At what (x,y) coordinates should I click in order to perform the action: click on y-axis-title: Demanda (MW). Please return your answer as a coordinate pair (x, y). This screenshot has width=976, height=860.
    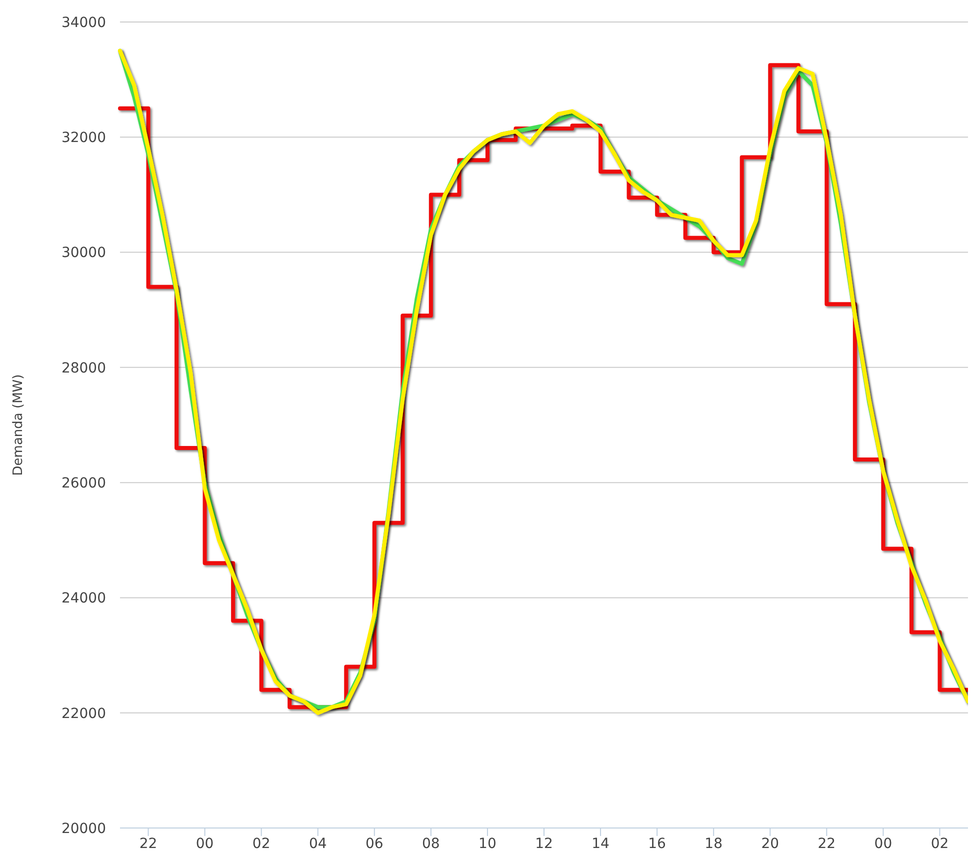
    Looking at the image, I should click on (18, 425).